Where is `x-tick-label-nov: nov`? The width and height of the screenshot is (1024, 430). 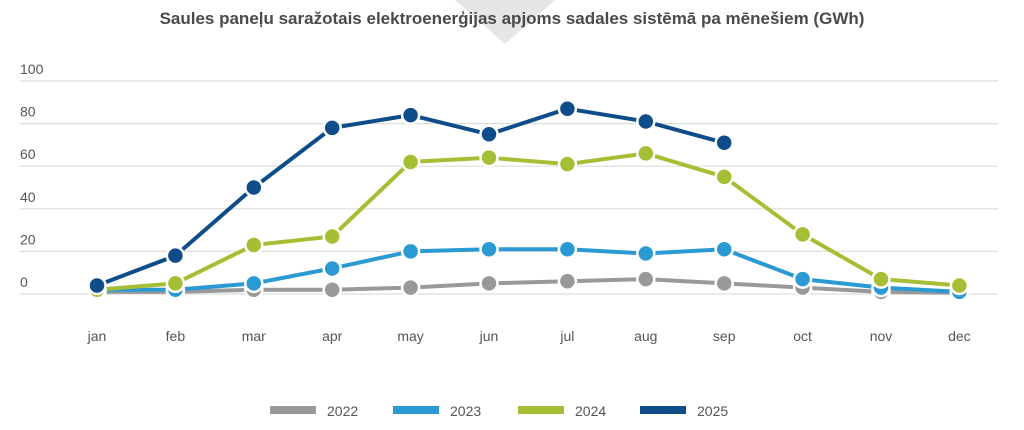
x-tick-label-nov: nov is located at coordinates (881, 336).